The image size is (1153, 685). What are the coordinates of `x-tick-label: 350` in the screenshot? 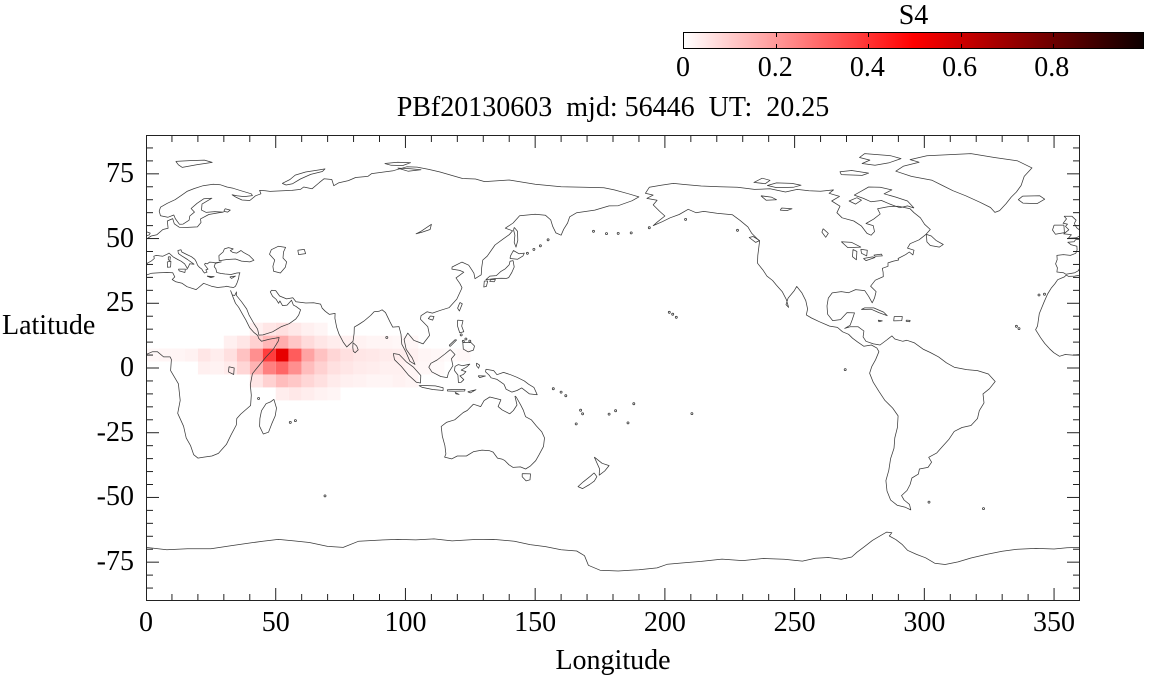 It's located at (1054, 622).